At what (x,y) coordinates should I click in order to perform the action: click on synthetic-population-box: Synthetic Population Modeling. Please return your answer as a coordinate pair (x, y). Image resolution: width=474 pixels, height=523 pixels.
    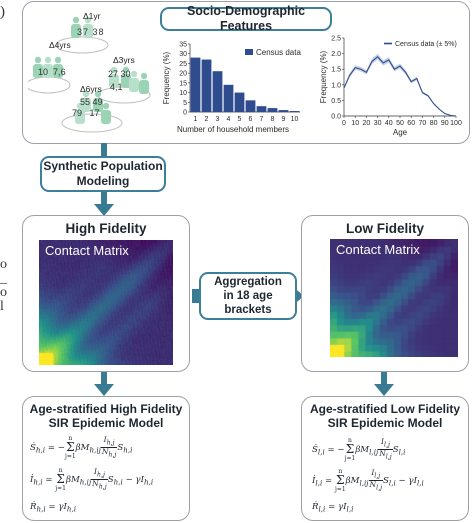
    Looking at the image, I should click on (103, 174).